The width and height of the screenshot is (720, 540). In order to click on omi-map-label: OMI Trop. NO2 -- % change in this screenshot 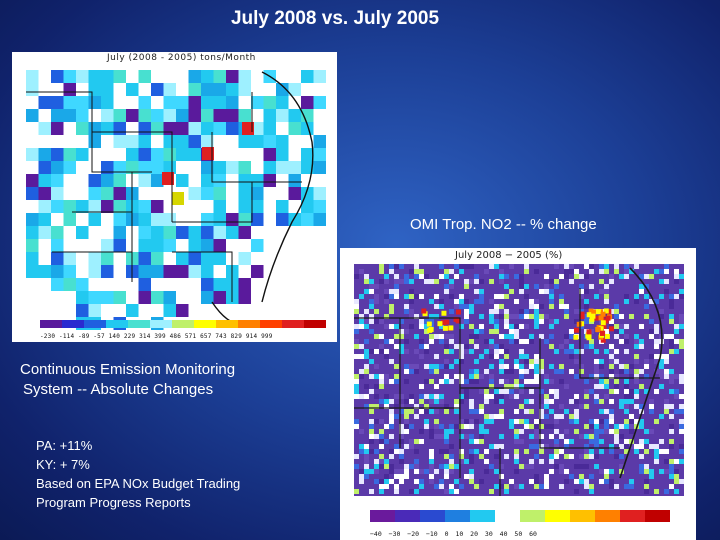, I will do `click(503, 224)`.